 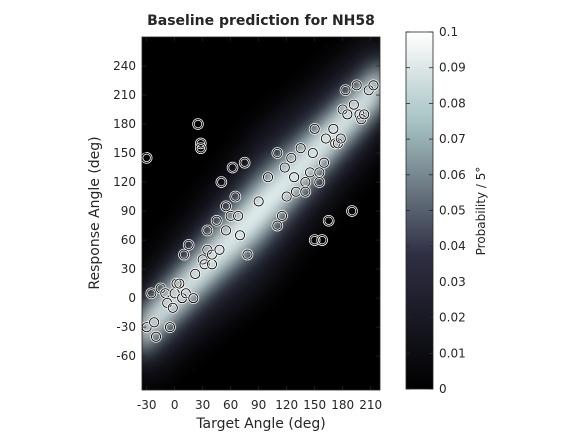 What do you see at coordinates (260, 424) in the screenshot?
I see `x-axis-label: Target Angle (deg)` at bounding box center [260, 424].